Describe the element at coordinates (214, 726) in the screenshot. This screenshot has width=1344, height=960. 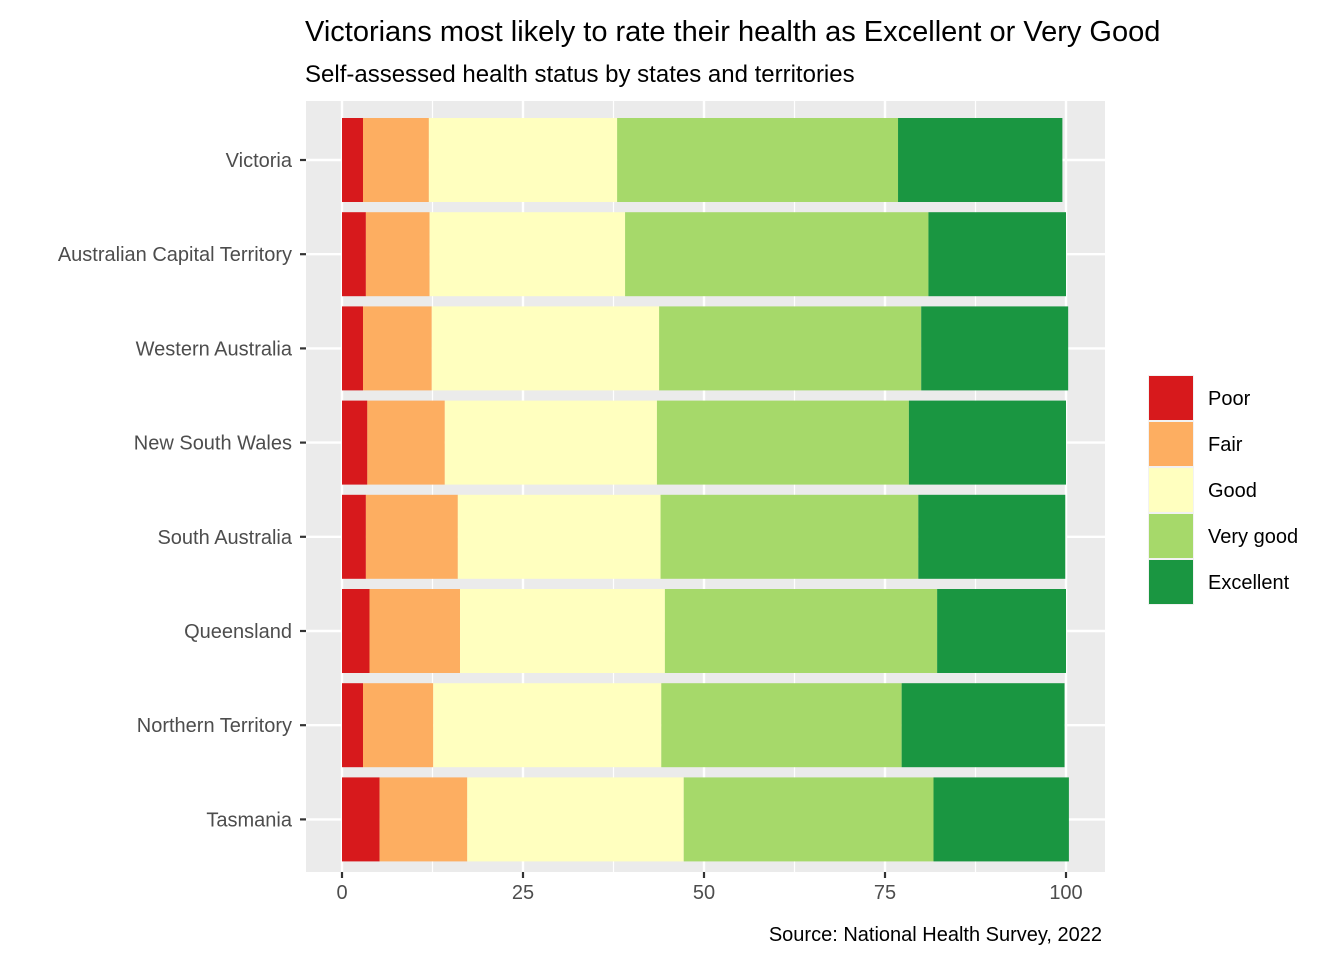
I see `y-tick-label: Northern Territory` at that location.